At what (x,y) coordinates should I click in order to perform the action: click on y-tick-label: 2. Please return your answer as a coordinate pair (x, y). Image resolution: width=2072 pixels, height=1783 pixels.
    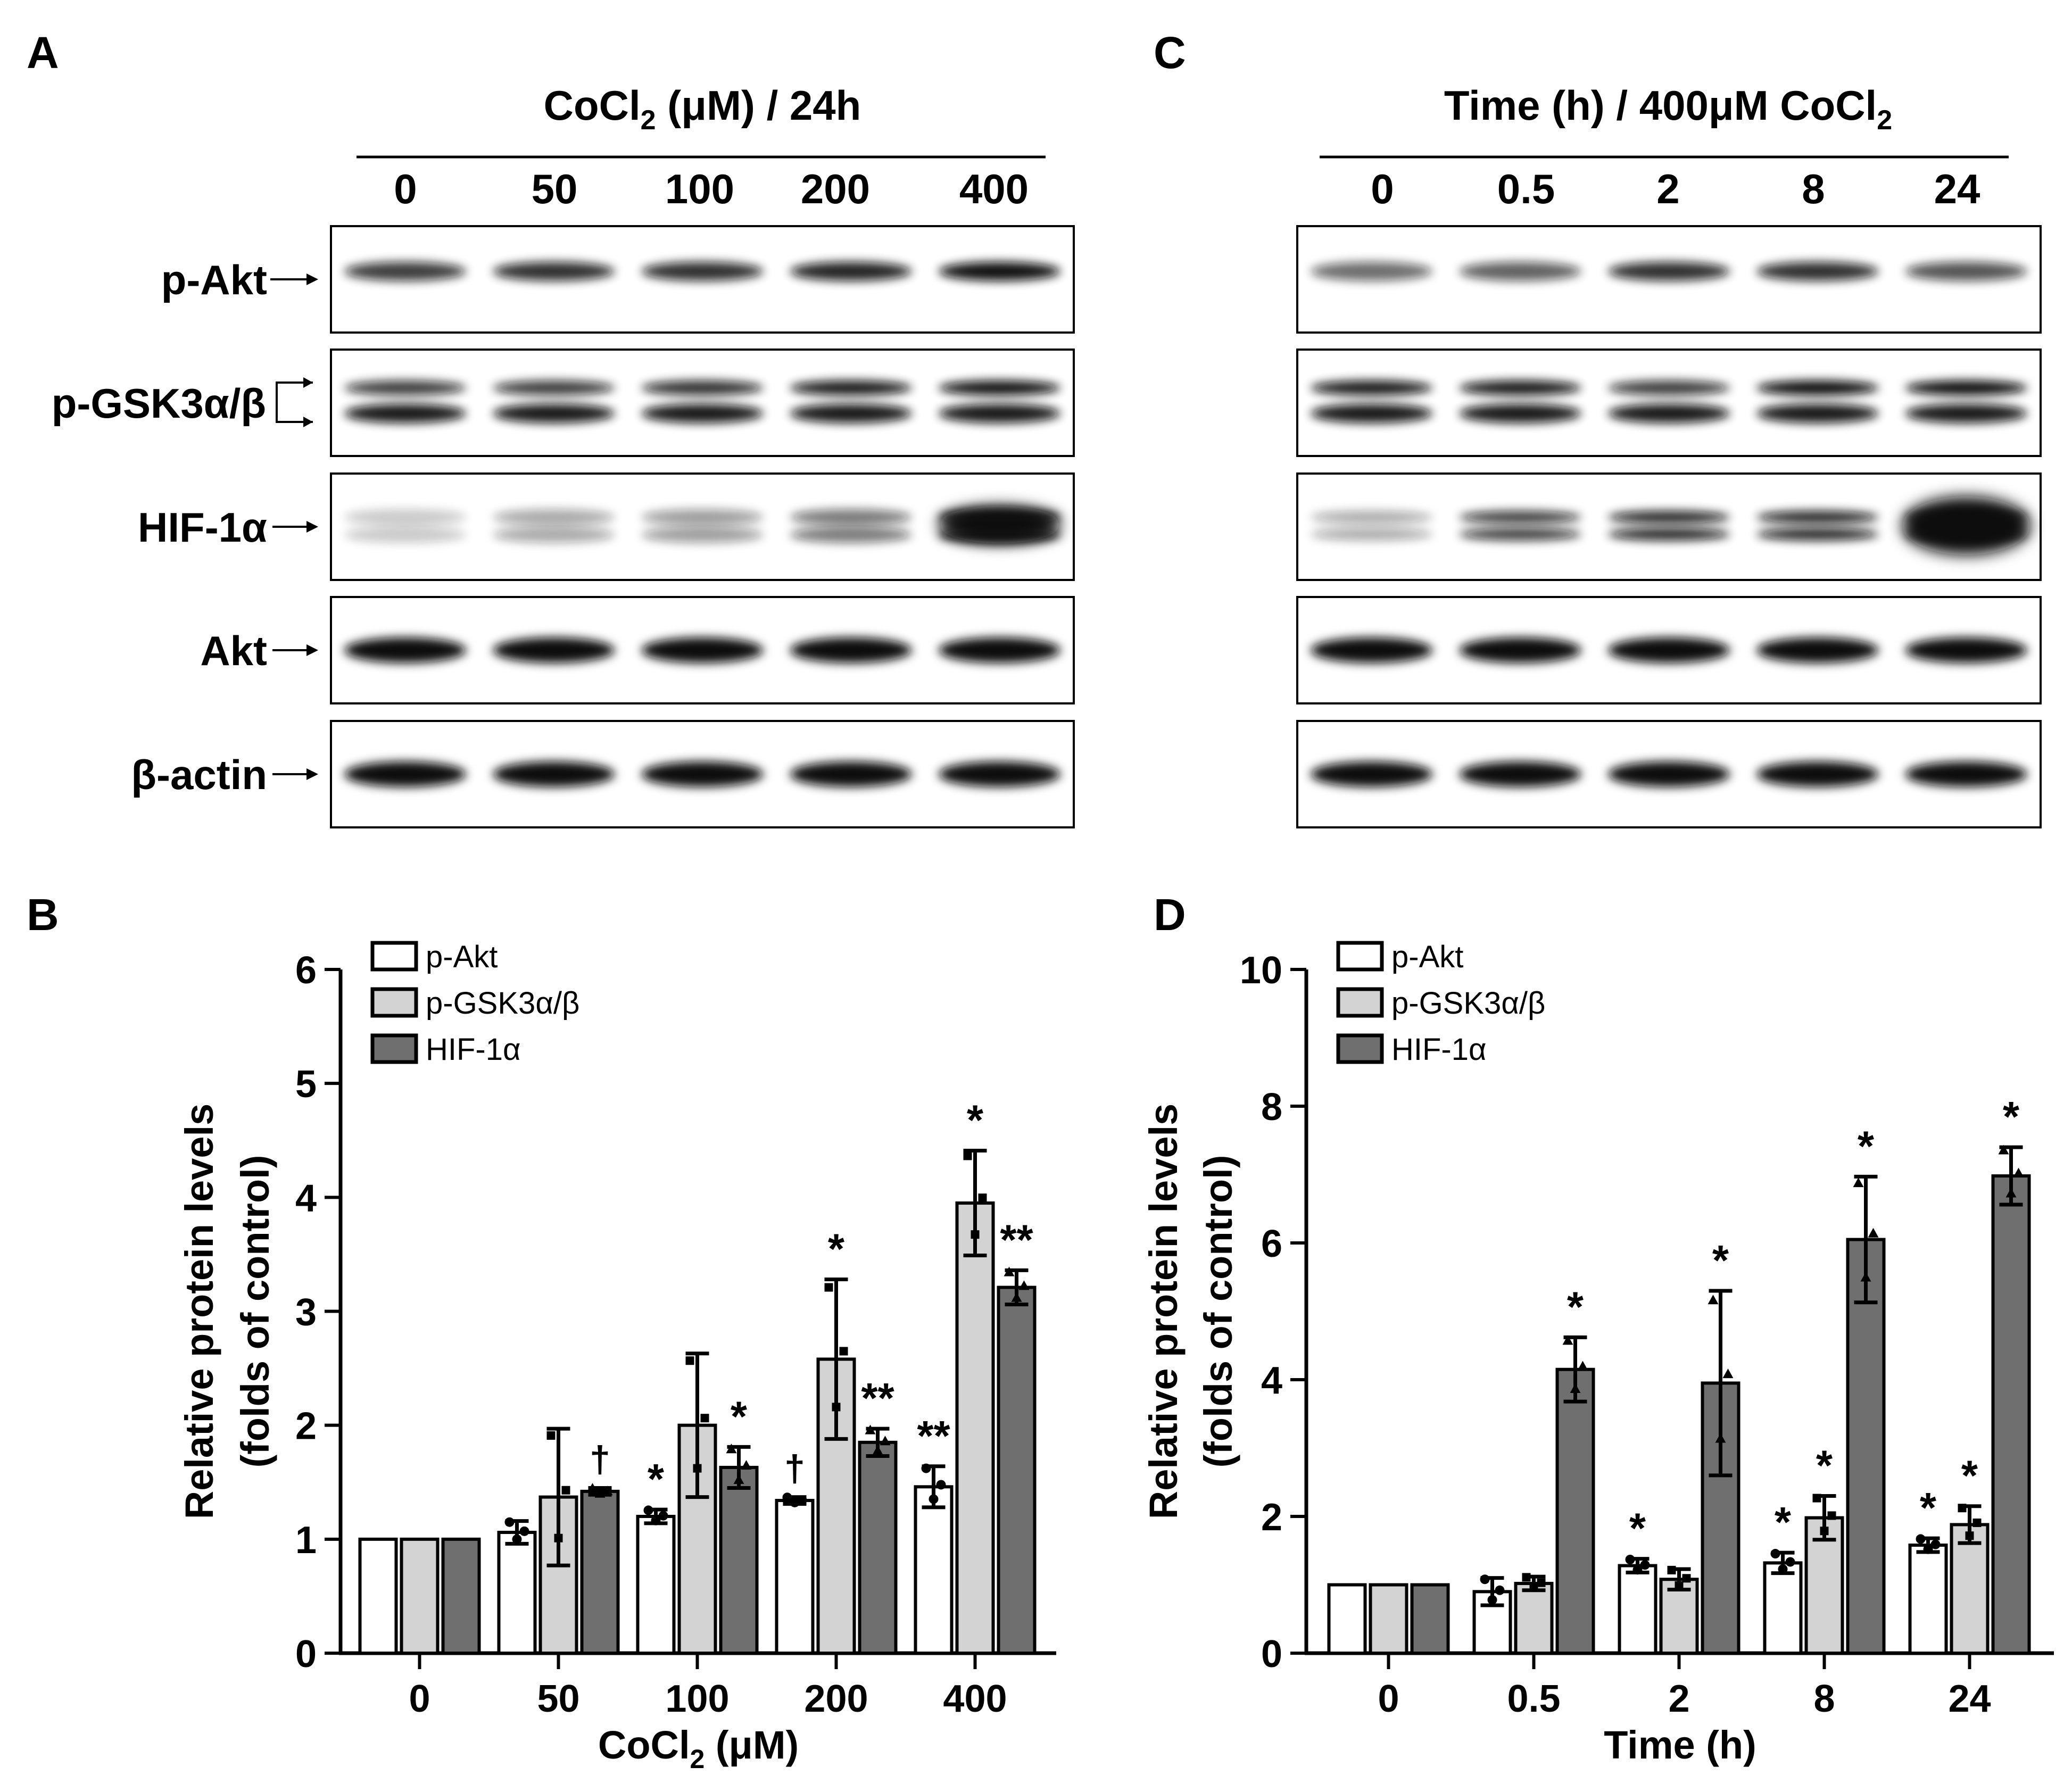
    Looking at the image, I should click on (1272, 1517).